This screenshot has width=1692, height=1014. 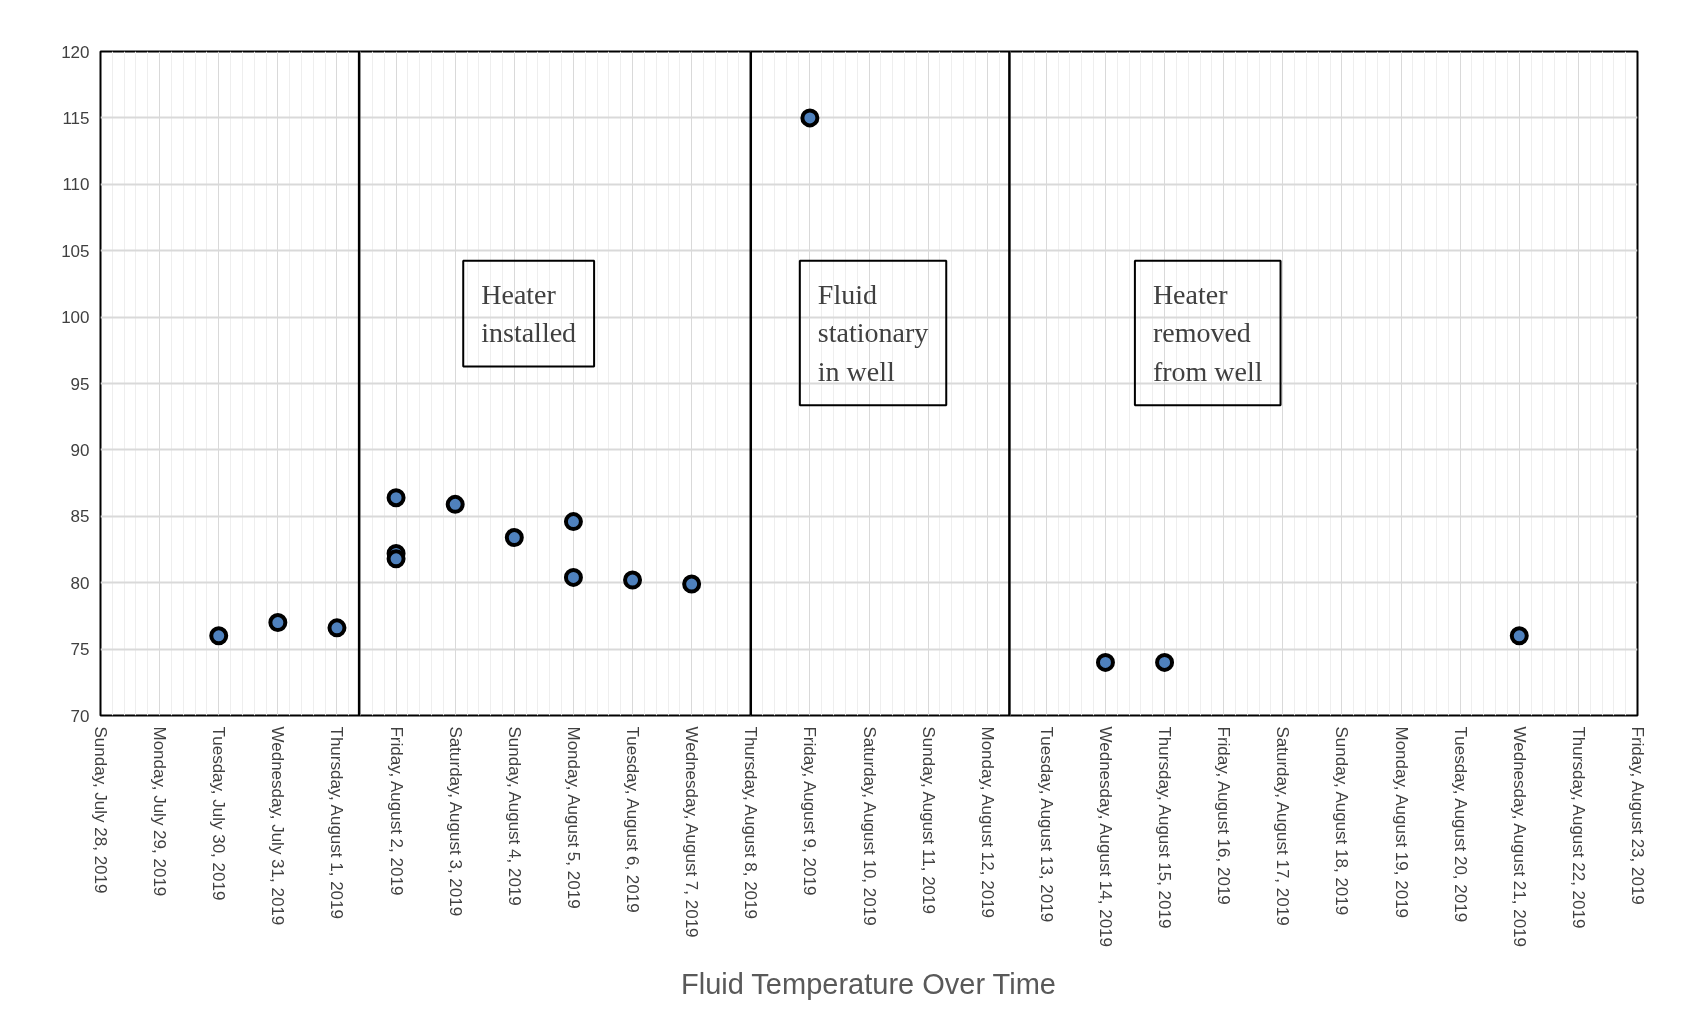 I want to click on x-tick-label: Monday, August 12, 2019, so click(x=987, y=822).